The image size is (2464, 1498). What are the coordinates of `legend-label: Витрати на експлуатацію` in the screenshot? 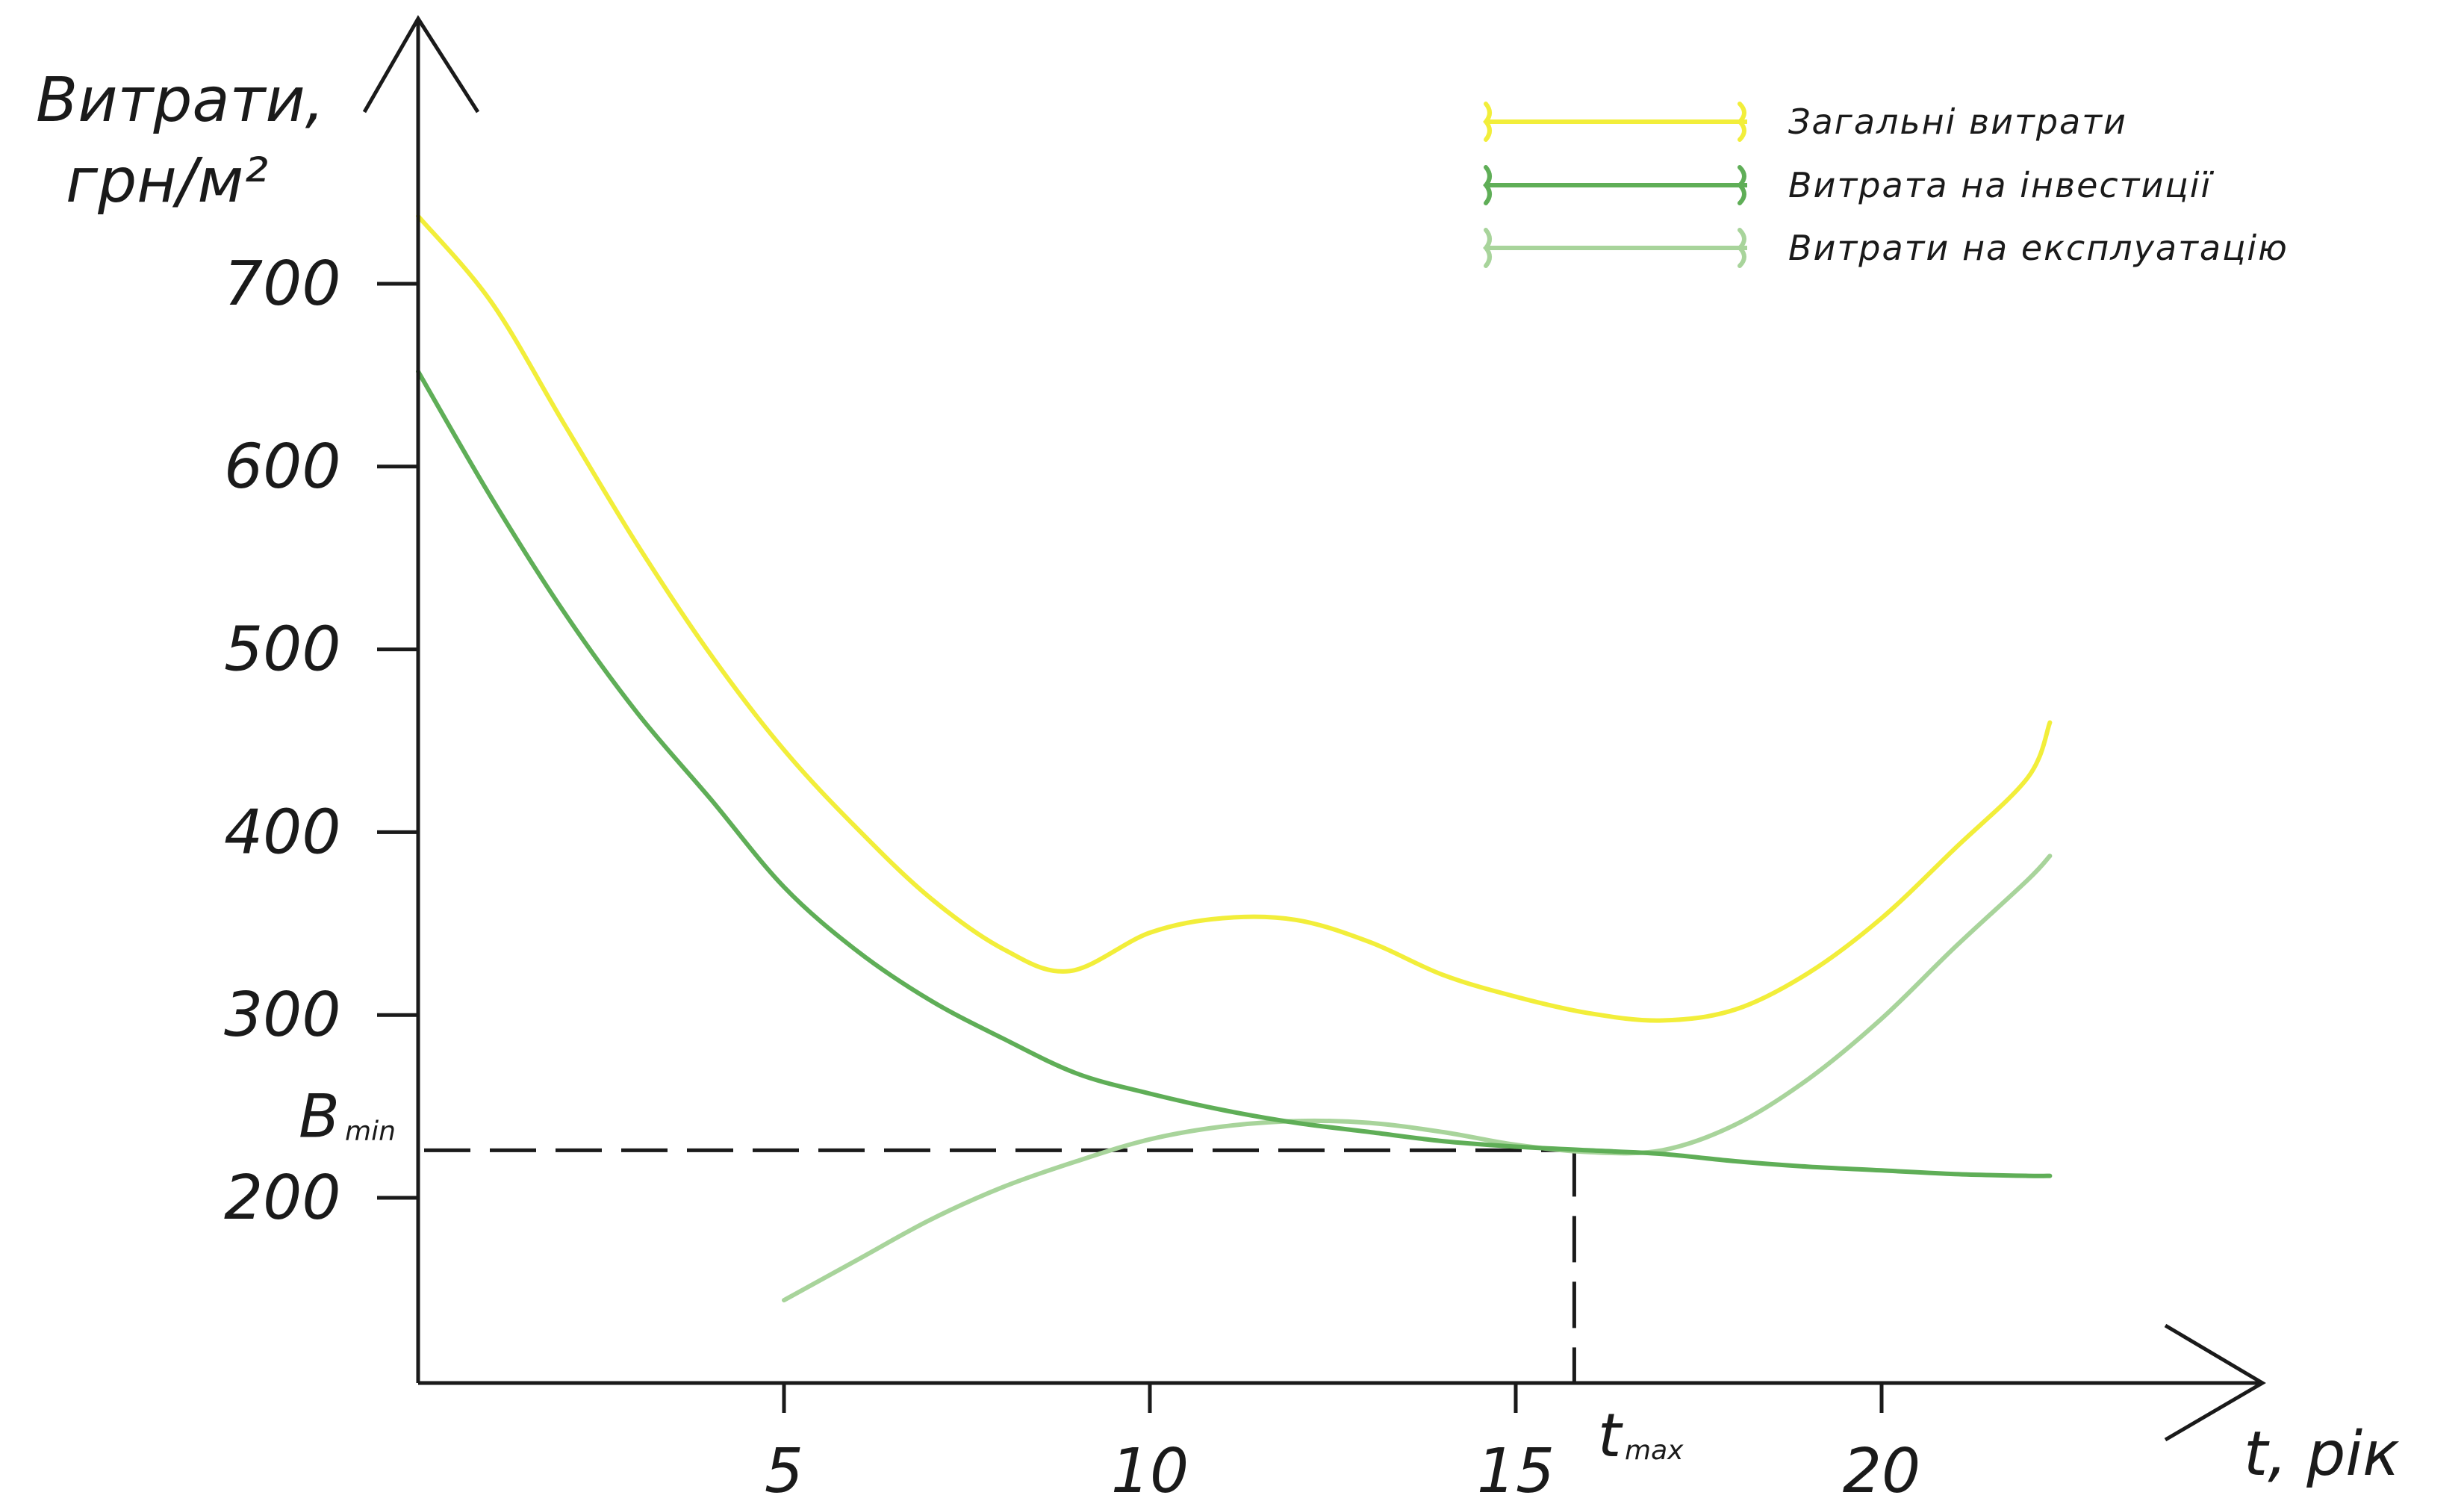 It's located at (2038, 248).